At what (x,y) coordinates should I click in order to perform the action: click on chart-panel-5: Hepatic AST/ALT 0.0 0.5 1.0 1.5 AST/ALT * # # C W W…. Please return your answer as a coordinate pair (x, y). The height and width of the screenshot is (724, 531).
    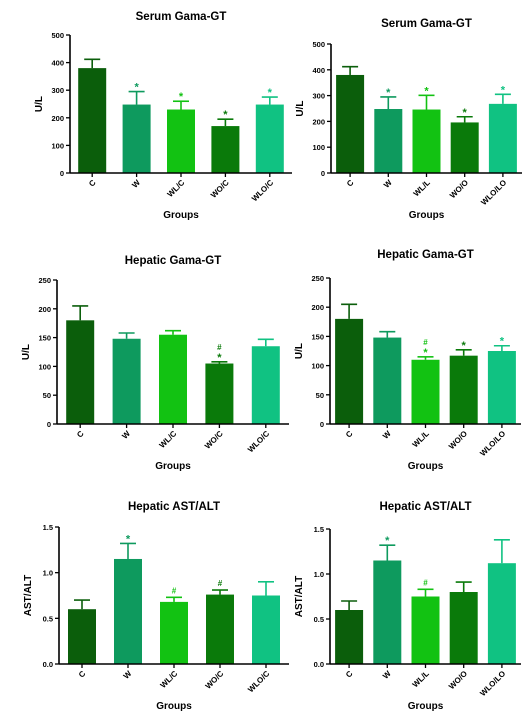
    Looking at the image, I should click on (156, 606).